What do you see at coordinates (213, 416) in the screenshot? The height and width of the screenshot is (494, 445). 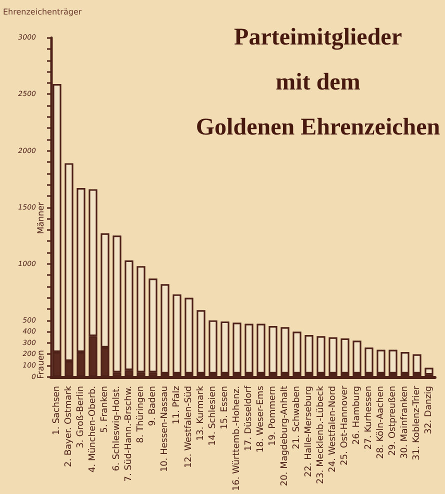 I see `x-tick-label: 14. Schlesien` at bounding box center [213, 416].